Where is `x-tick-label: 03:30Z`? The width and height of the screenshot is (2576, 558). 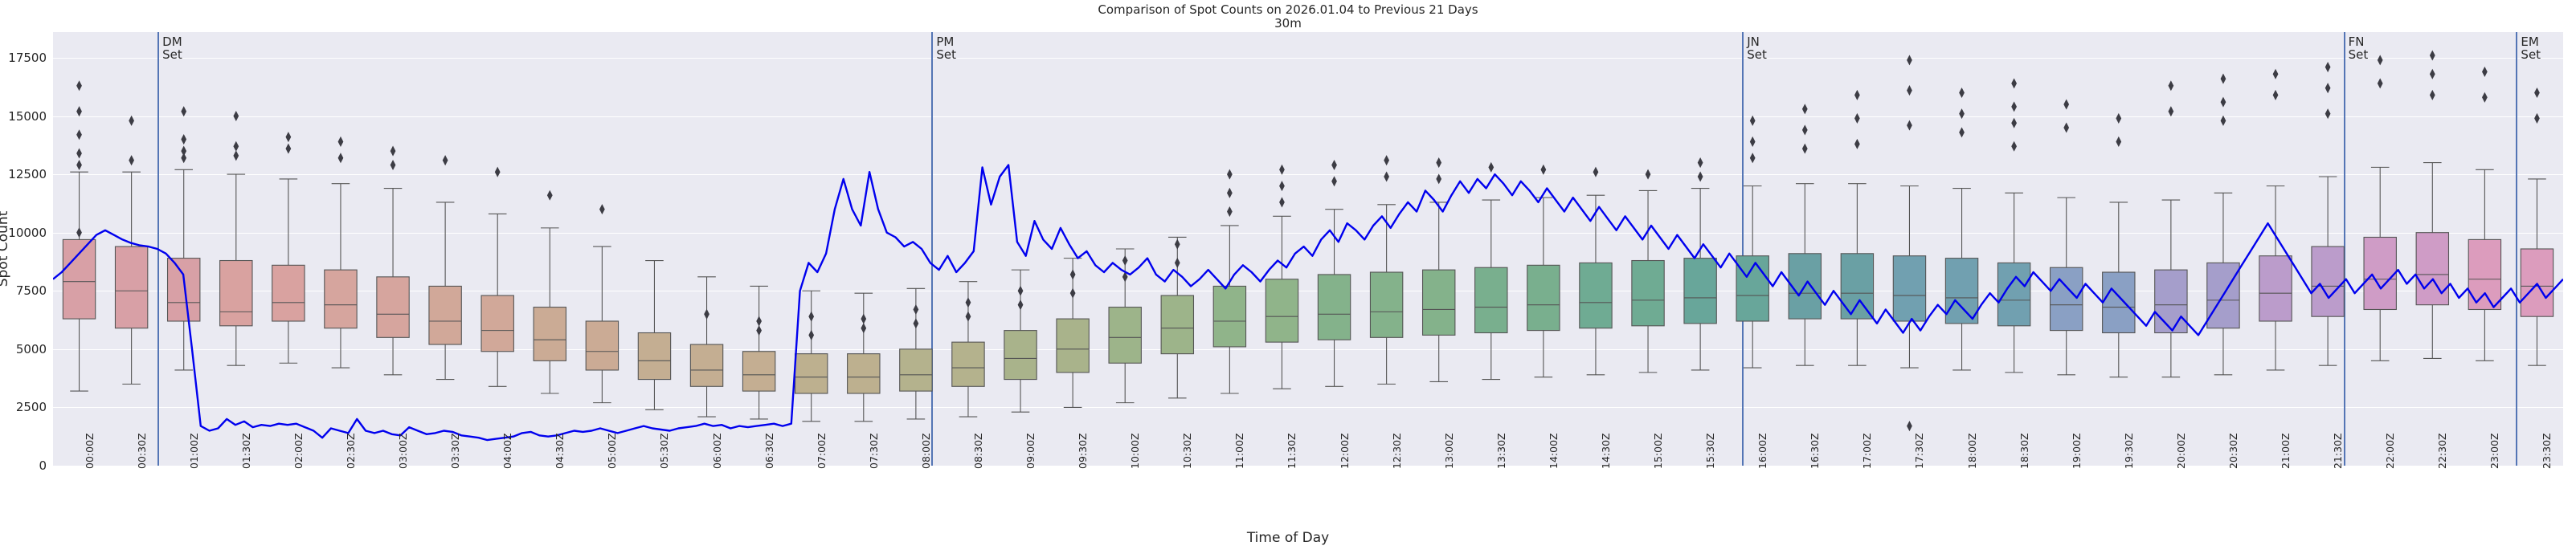 x-tick-label: 03:30Z is located at coordinates (455, 451).